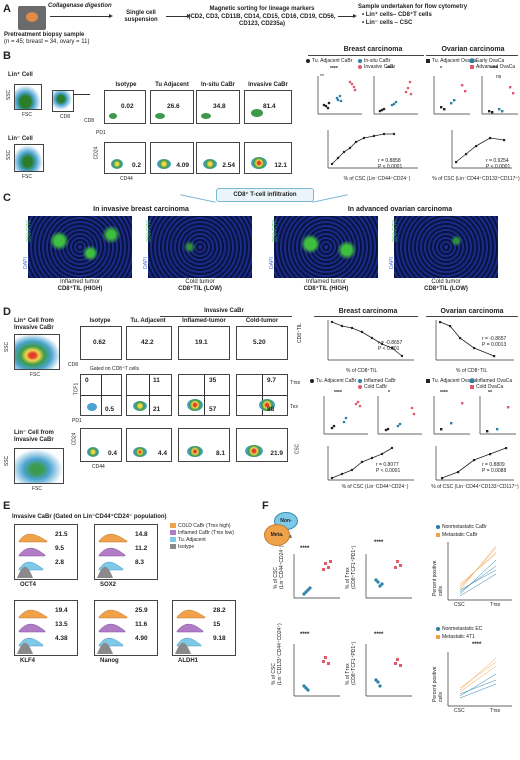 This screenshot has height=760, width=520. Describe the element at coordinates (493, 465) in the screenshot. I see `d-corr4-r: r = 0.8809` at that location.